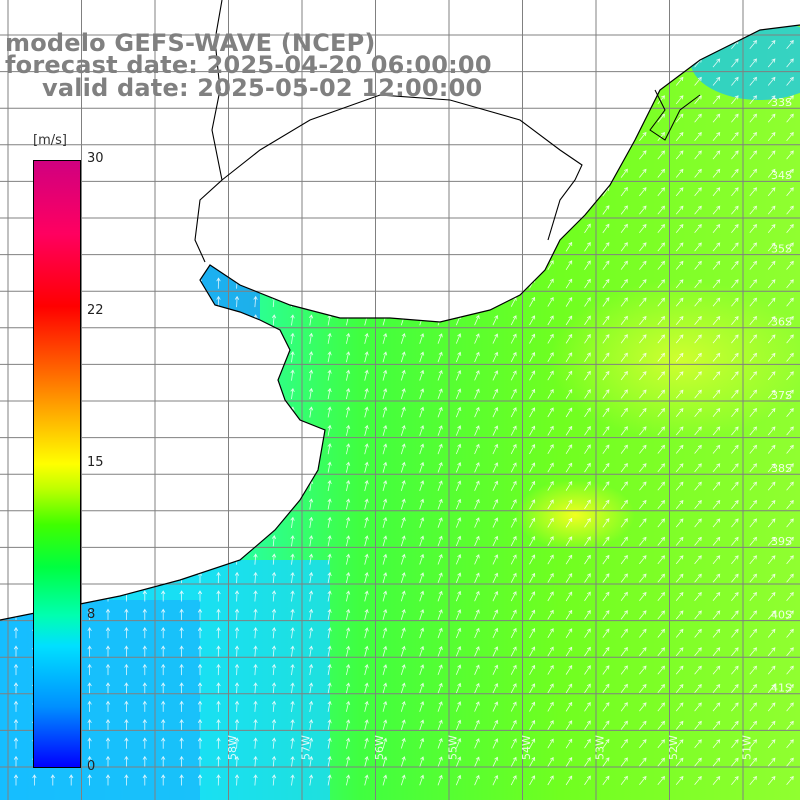  What do you see at coordinates (453, 747) in the screenshot?
I see `longitude-label: 55W` at bounding box center [453, 747].